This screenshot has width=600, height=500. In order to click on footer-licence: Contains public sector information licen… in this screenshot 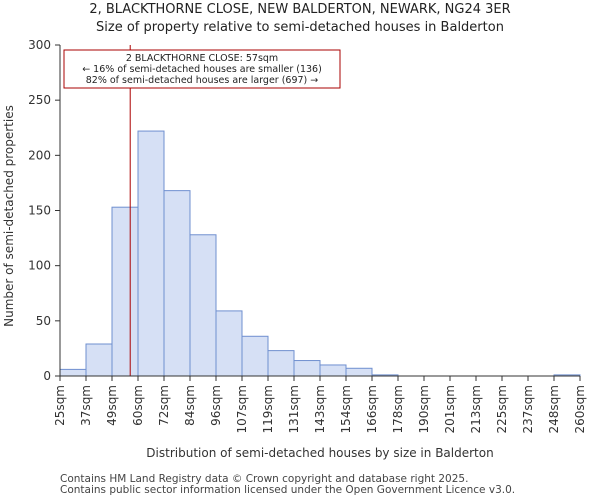, I will do `click(288, 490)`.